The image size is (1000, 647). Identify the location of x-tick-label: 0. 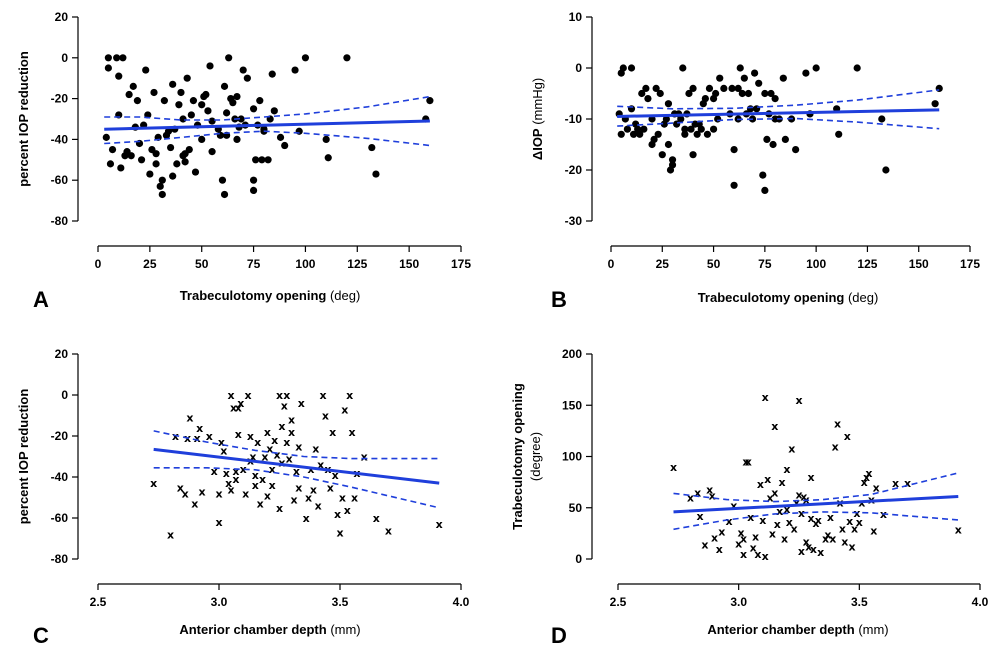
(98, 264).